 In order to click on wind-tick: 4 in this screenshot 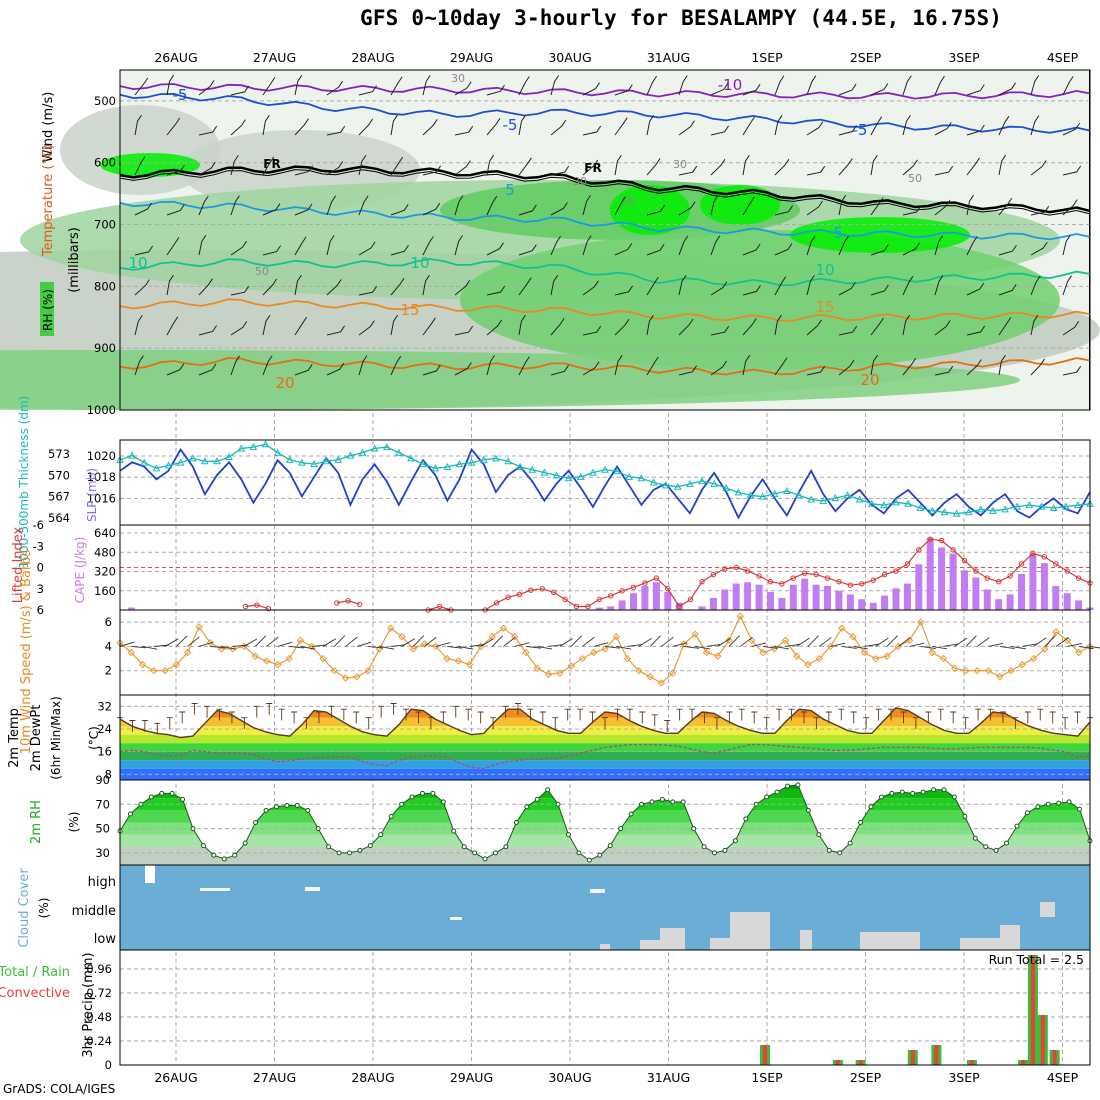, I will do `click(108, 646)`.